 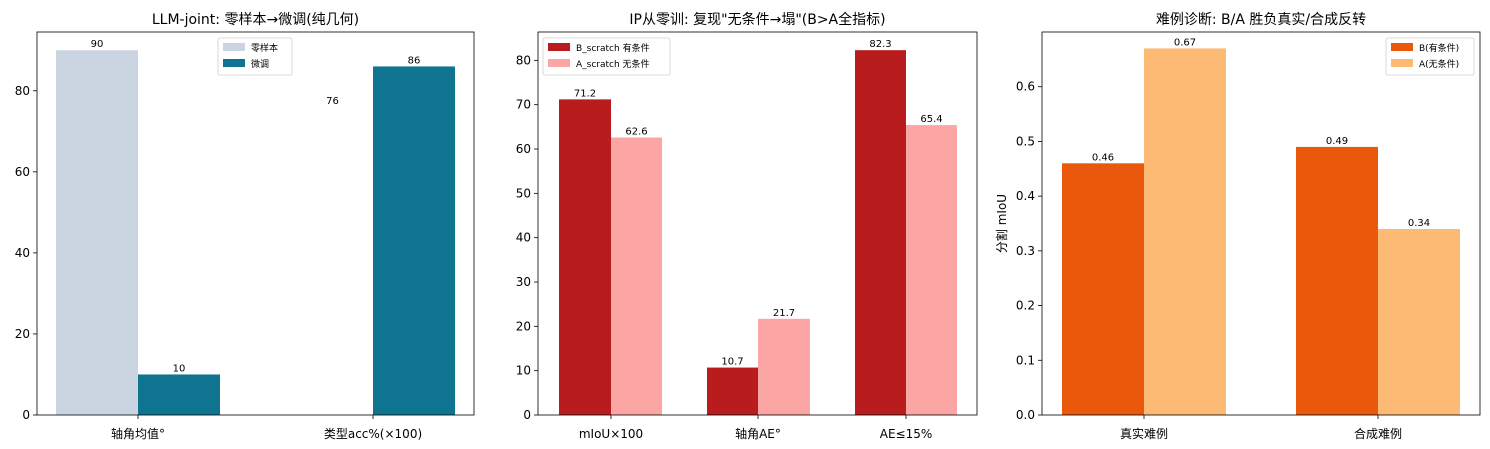 What do you see at coordinates (1337, 141) in the screenshot?
I see `data-label: 0.49` at bounding box center [1337, 141].